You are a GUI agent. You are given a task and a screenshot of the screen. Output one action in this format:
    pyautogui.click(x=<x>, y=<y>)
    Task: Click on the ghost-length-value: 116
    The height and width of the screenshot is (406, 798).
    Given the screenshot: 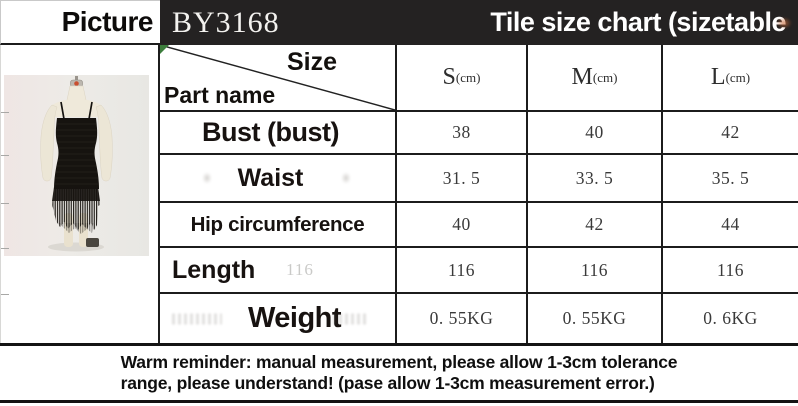 What is the action you would take?
    pyautogui.click(x=300, y=269)
    